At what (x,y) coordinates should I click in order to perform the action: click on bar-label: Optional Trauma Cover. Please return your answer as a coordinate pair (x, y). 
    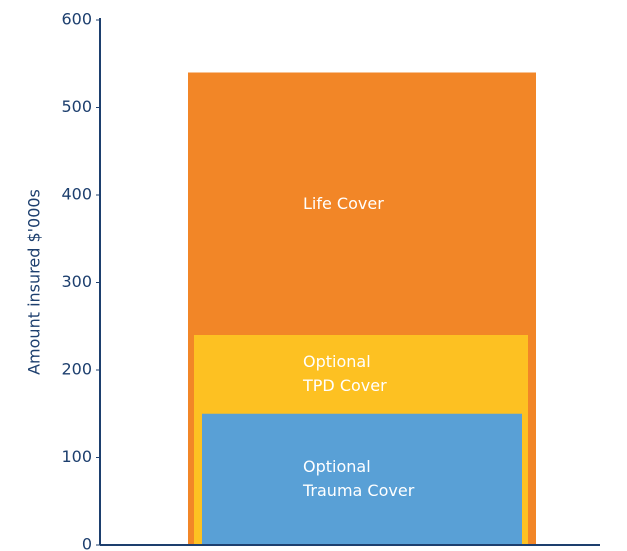
    Looking at the image, I should click on (359, 479).